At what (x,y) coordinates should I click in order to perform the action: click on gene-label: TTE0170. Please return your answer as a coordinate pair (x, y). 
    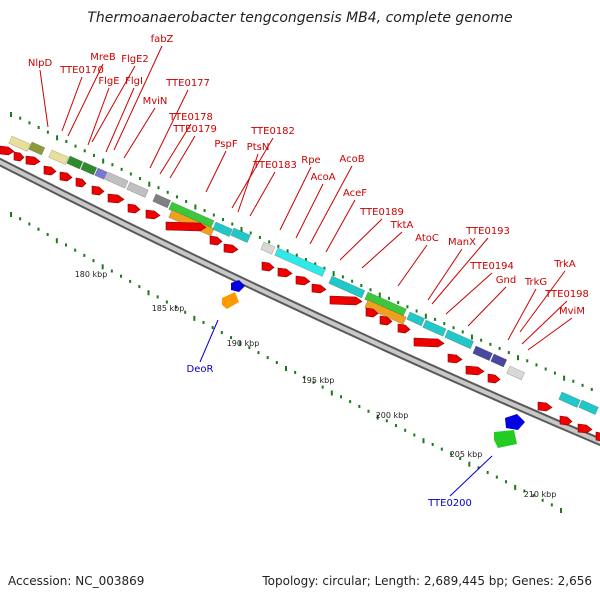
    Looking at the image, I should click on (81, 70).